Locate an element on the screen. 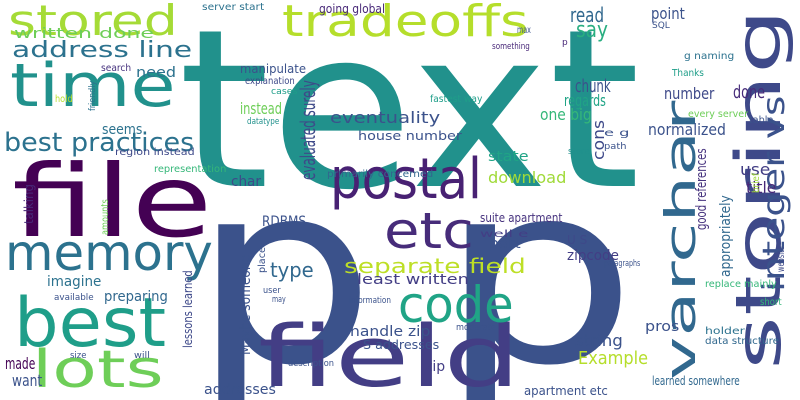  word-cases: cases is located at coordinates (284, 92).